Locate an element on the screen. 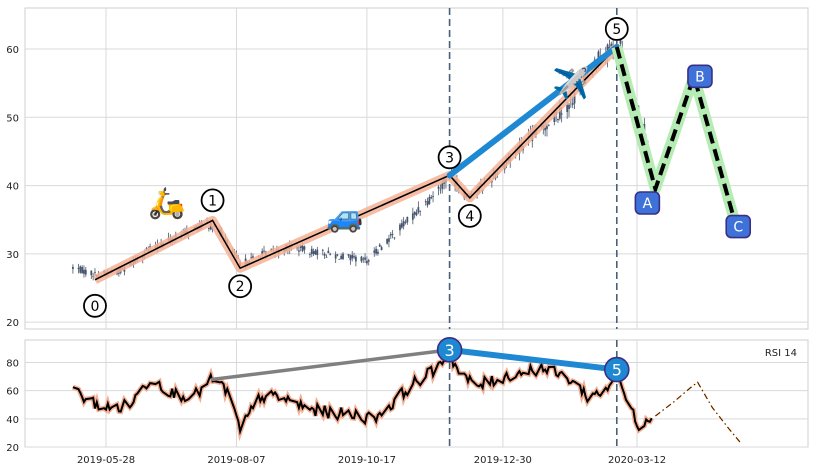  wave-marker-0: 0 is located at coordinates (95, 305).